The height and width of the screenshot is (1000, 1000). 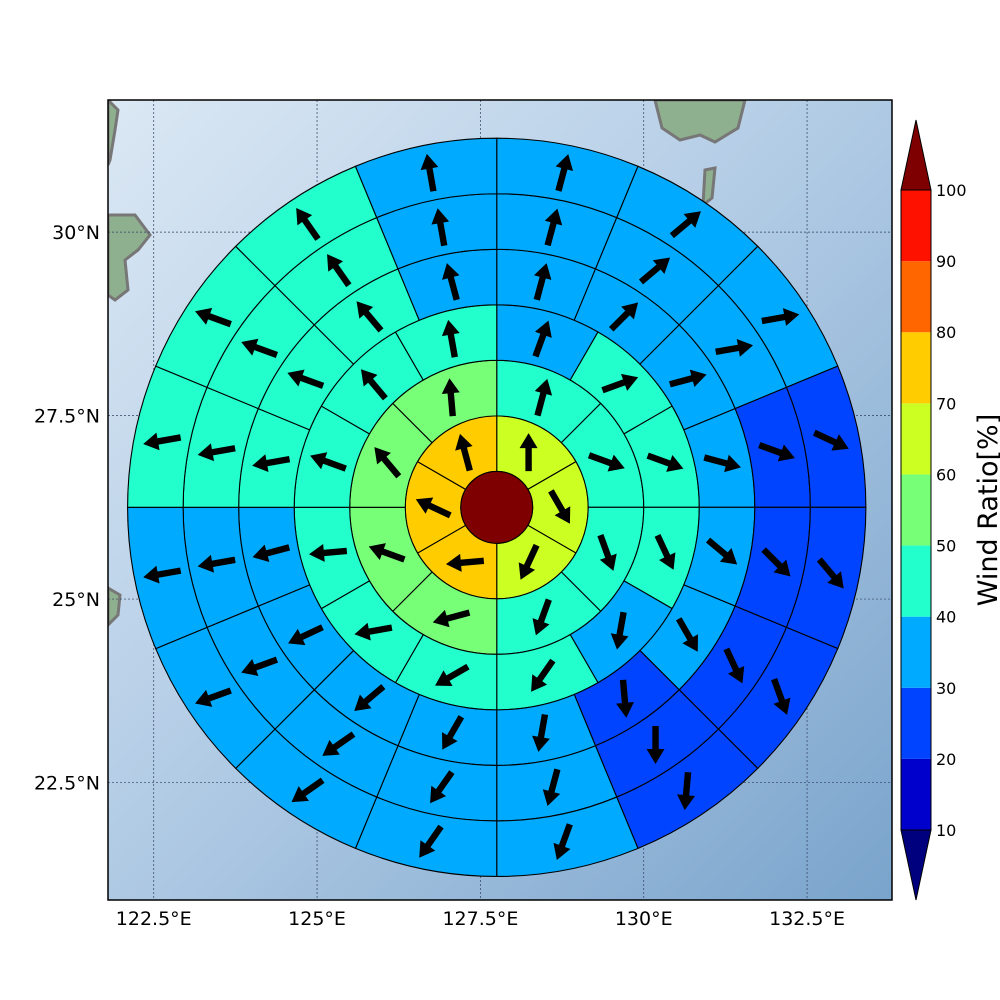 What do you see at coordinates (114, 133) in the screenshot?
I see `land-china-coast` at bounding box center [114, 133].